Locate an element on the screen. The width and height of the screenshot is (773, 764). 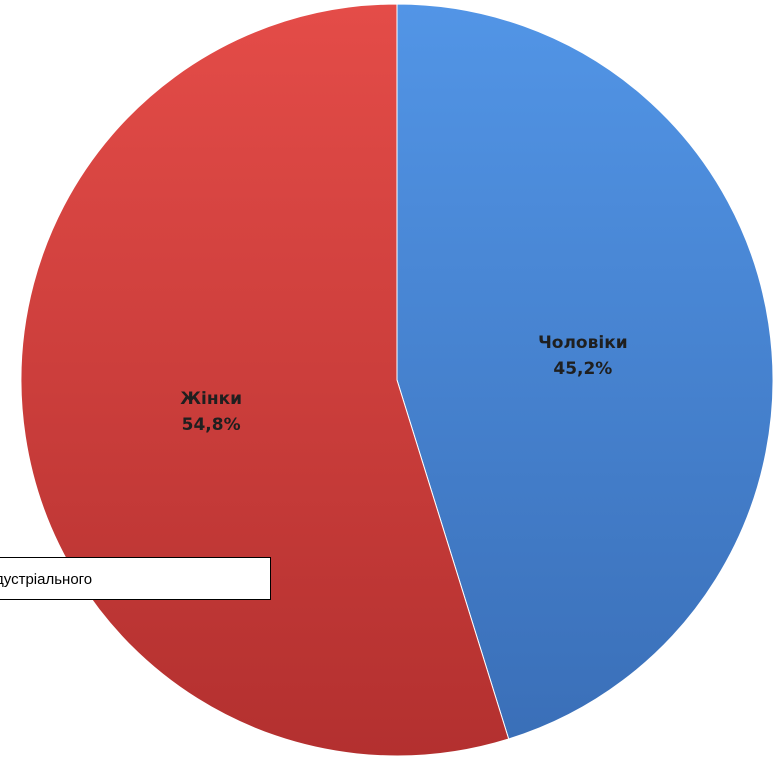
slice-category-label: Жінки is located at coordinates (211, 399).